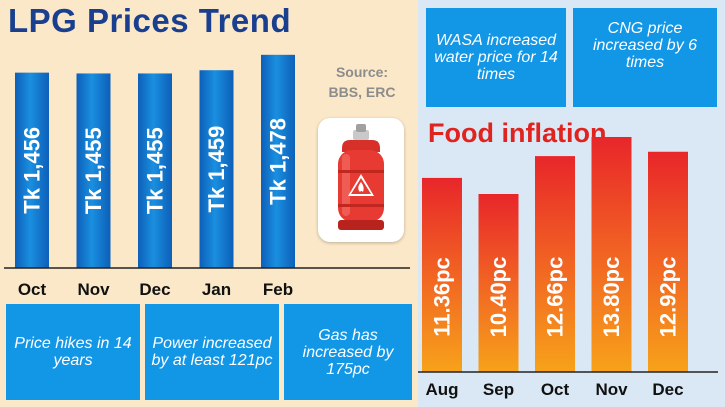  Describe the element at coordinates (555, 389) in the screenshot. I see `food-category-oct: Oct` at that location.